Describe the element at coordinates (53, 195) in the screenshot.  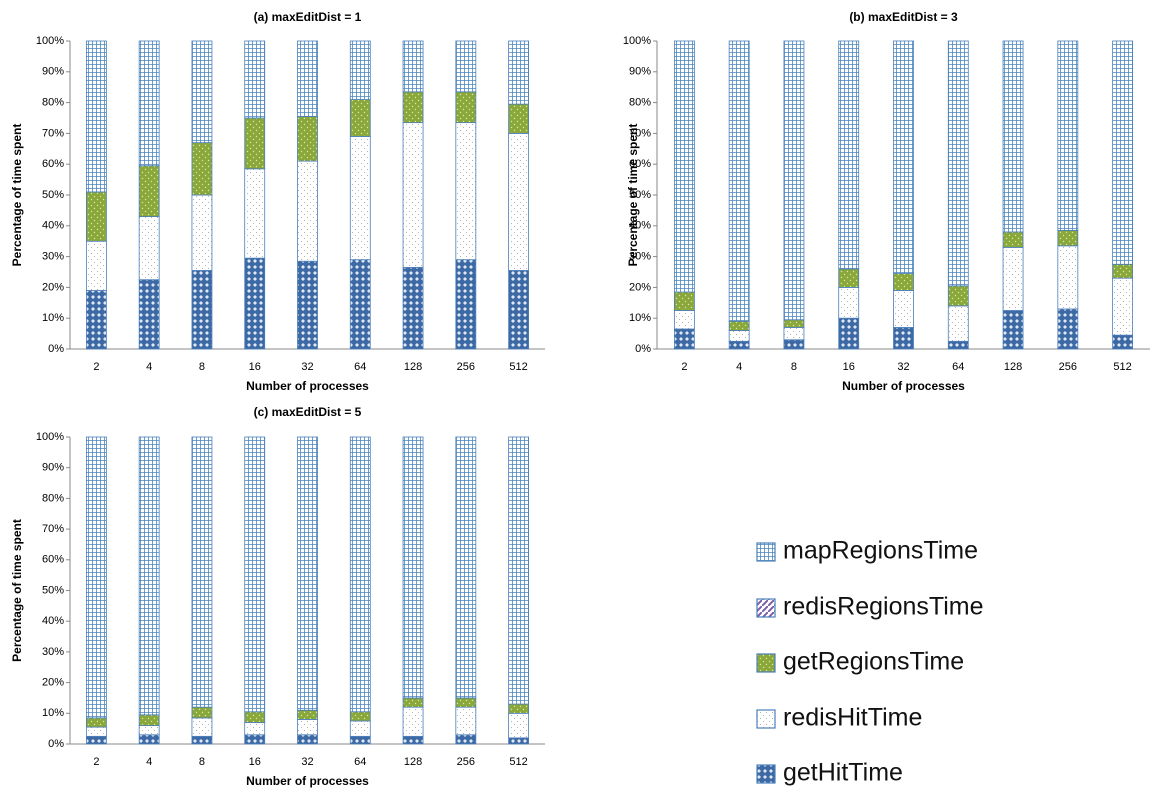
I see `y-tick-label: 50%` at that location.